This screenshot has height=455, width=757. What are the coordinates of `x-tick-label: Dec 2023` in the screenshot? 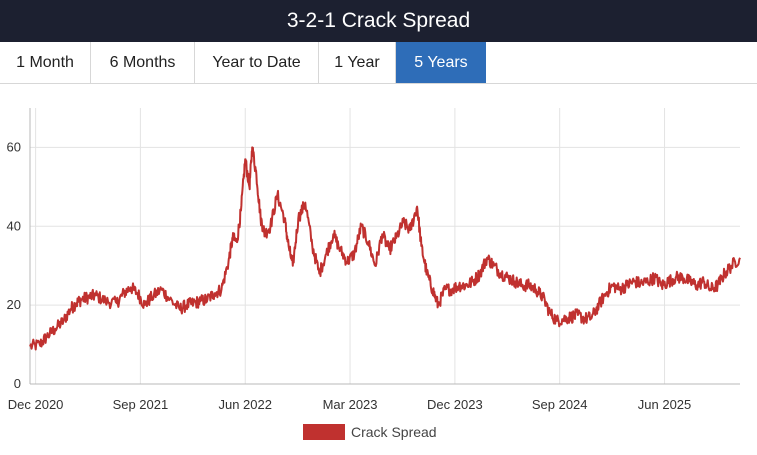 It's located at (455, 404).